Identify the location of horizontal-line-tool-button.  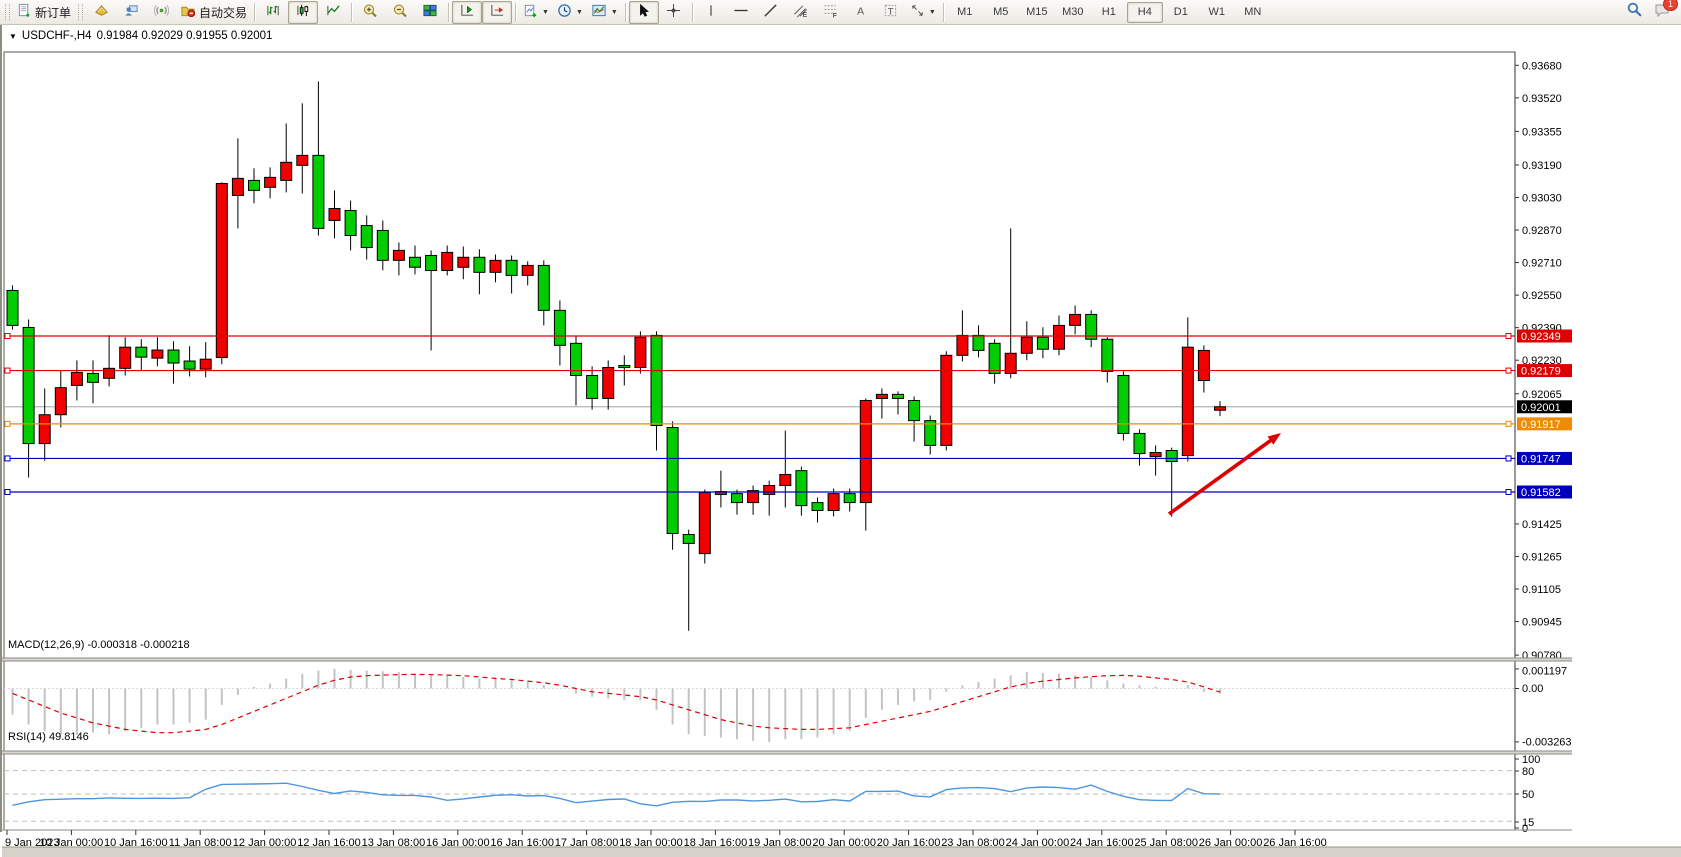
(741, 12).